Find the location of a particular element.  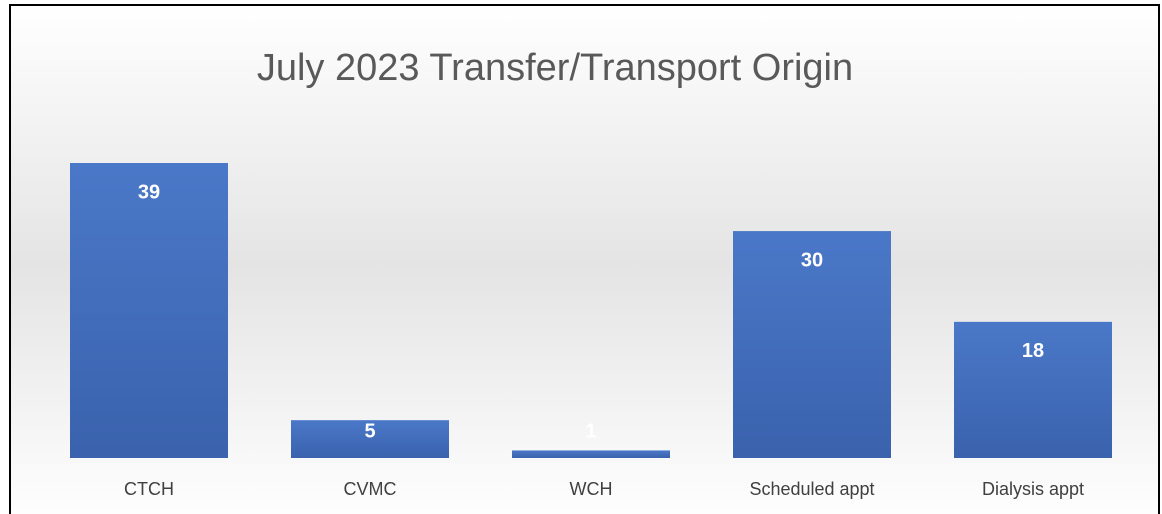

data-label: 30 is located at coordinates (812, 260).